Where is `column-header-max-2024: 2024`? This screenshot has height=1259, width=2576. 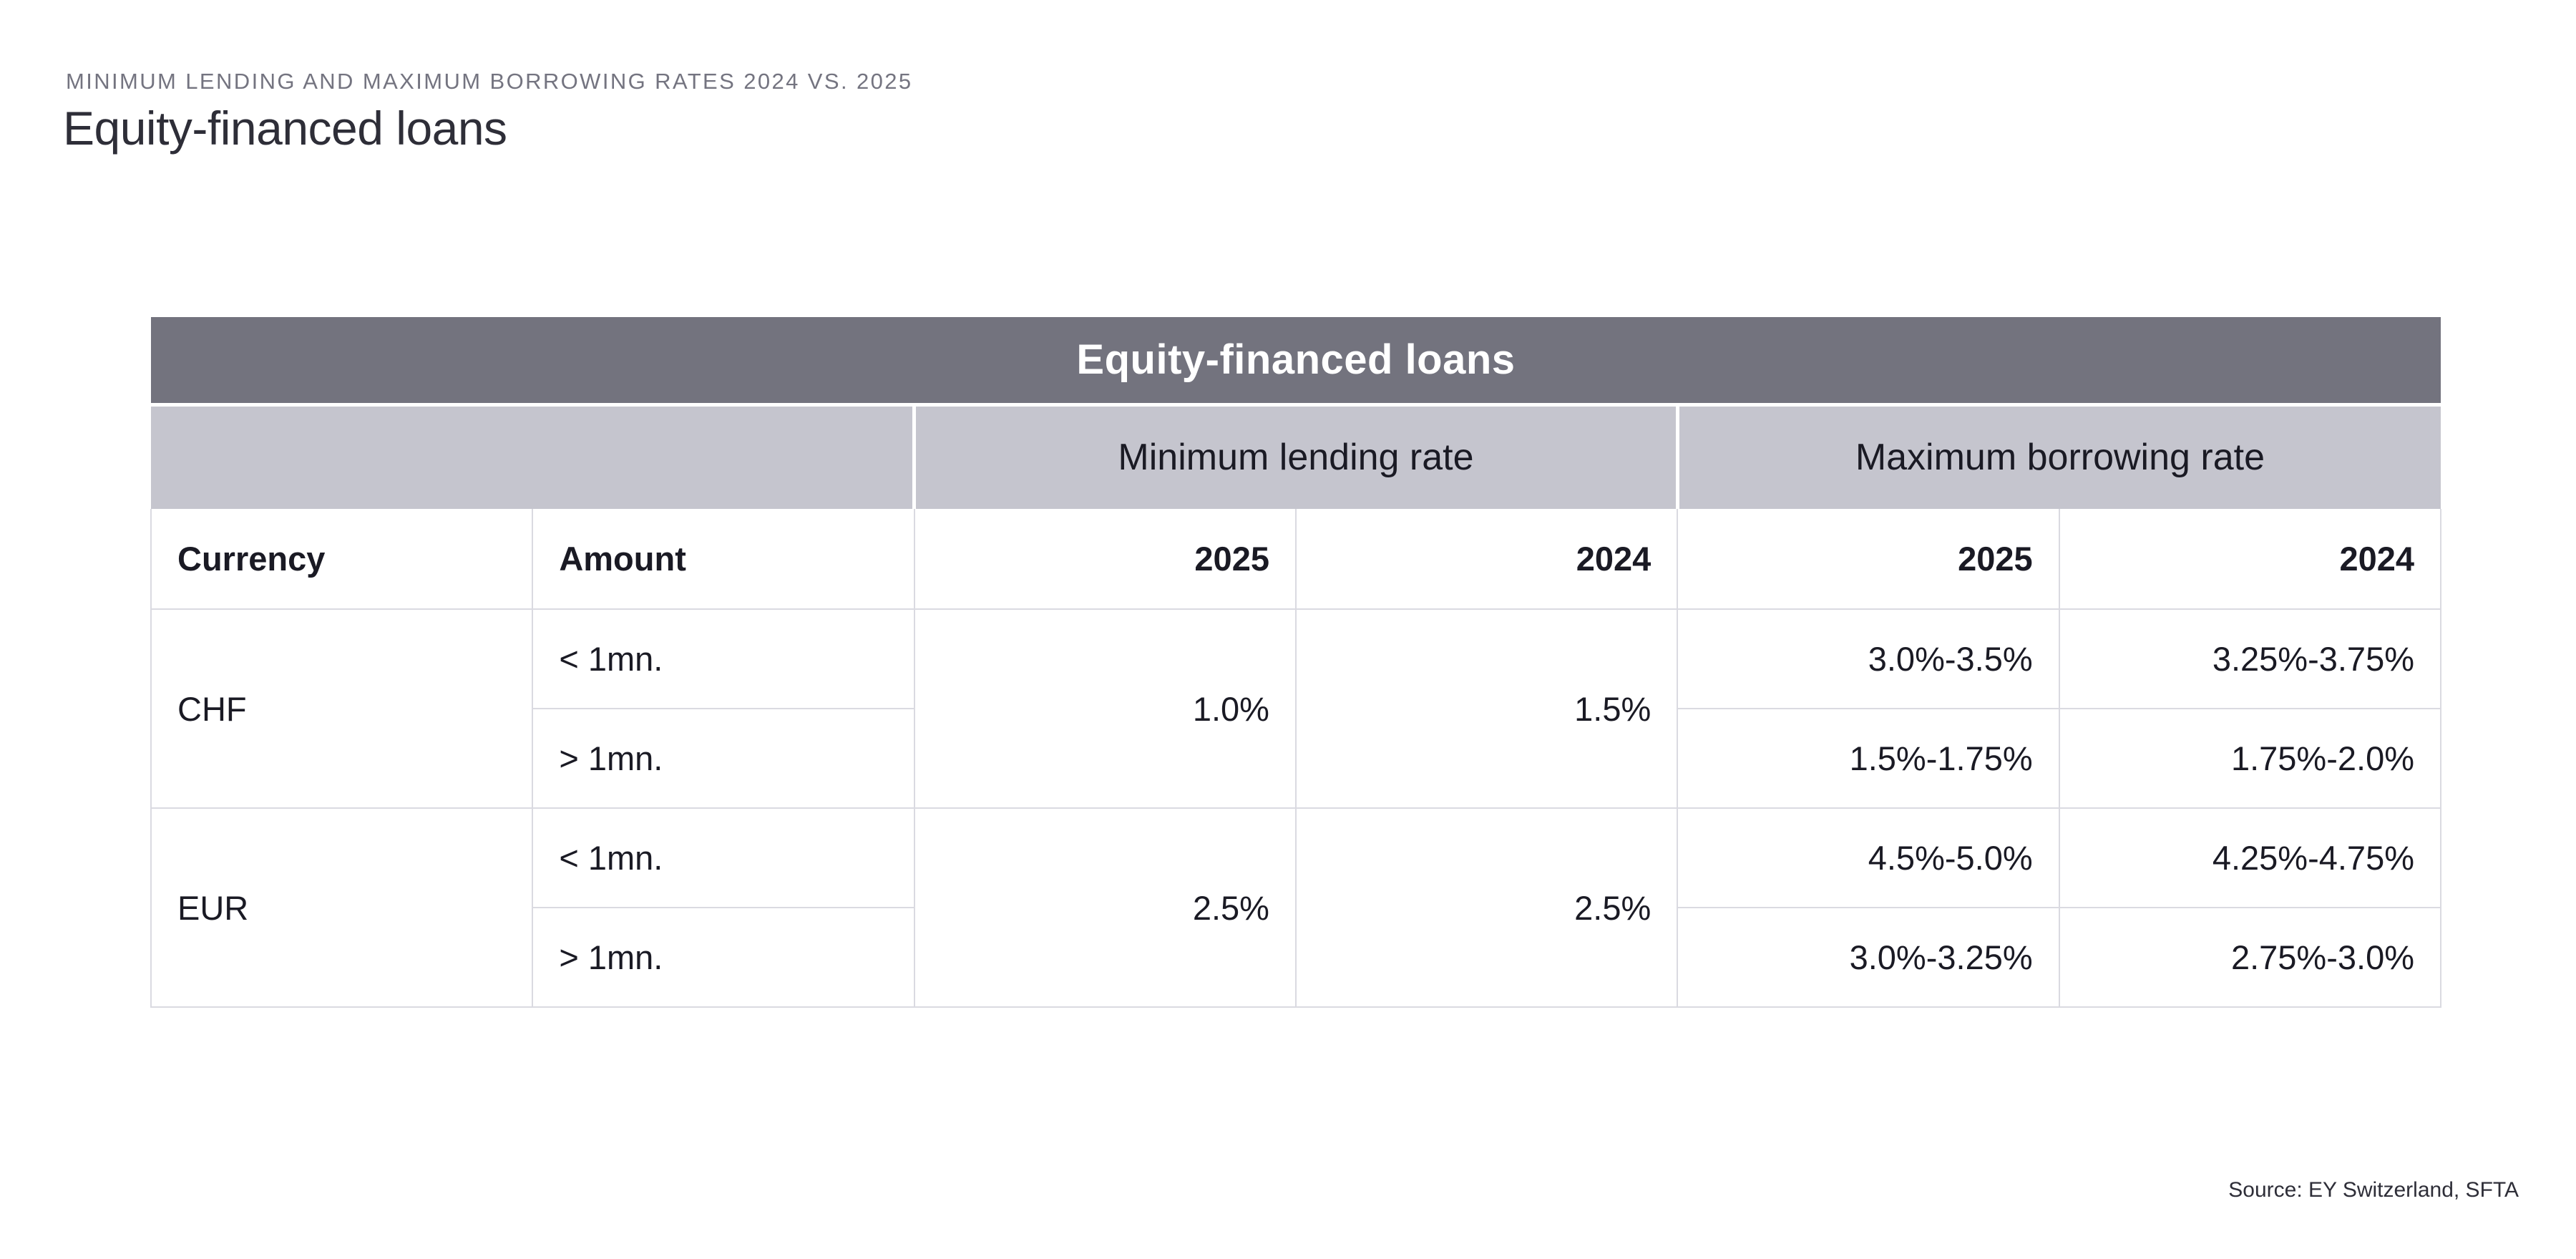
column-header-max-2024: 2024 is located at coordinates (2250, 559).